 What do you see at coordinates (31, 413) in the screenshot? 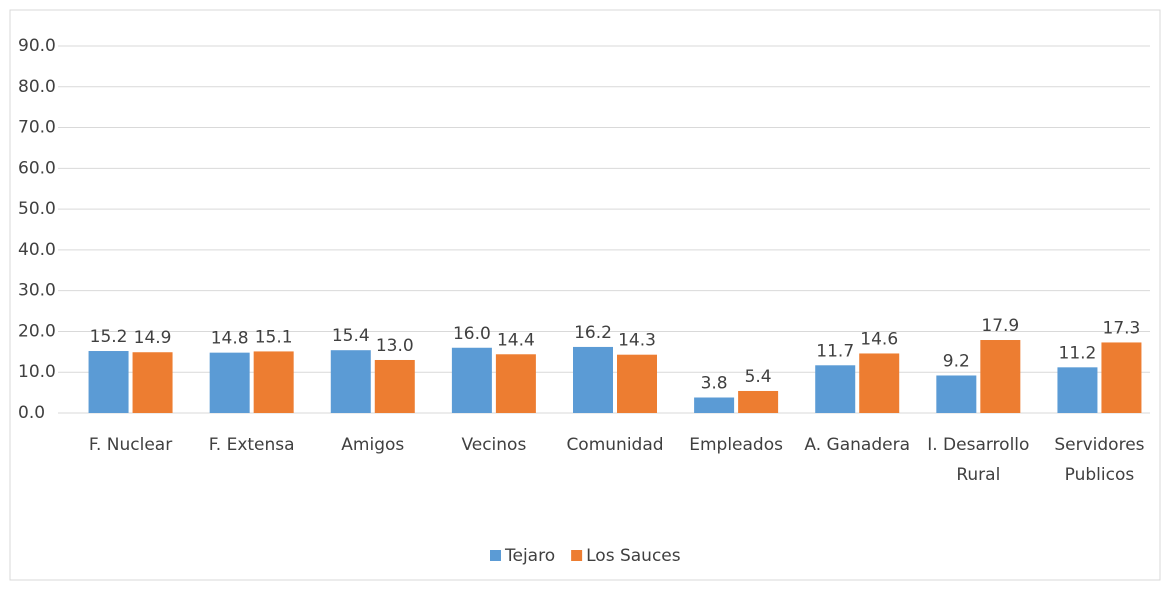
I see `y-tick-label: 0.0` at bounding box center [31, 413].